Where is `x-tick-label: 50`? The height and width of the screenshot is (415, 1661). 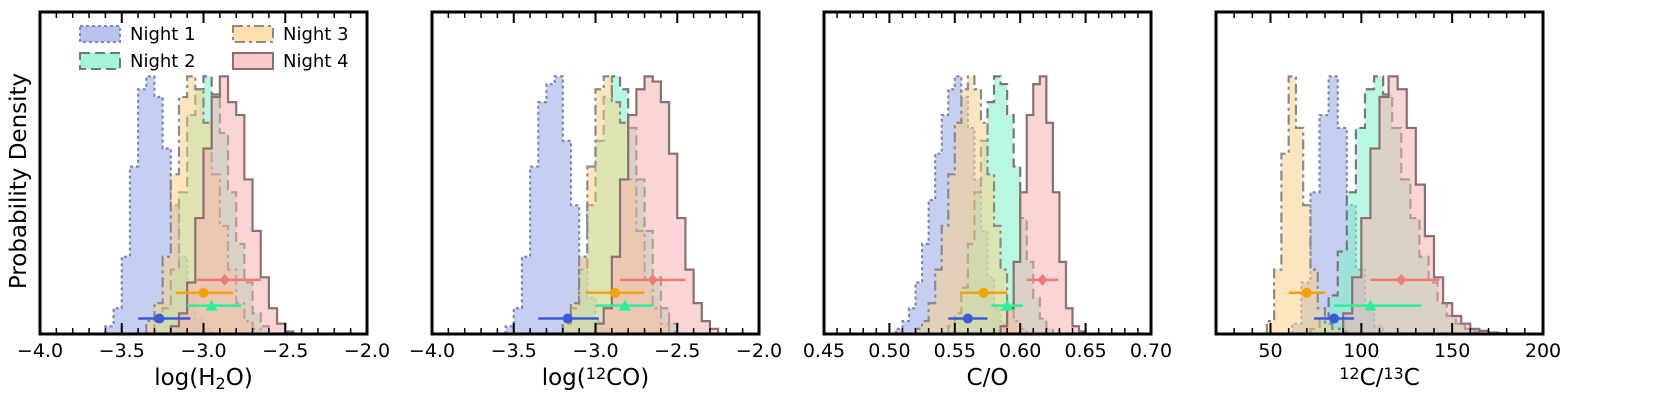 x-tick-label: 50 is located at coordinates (1270, 351).